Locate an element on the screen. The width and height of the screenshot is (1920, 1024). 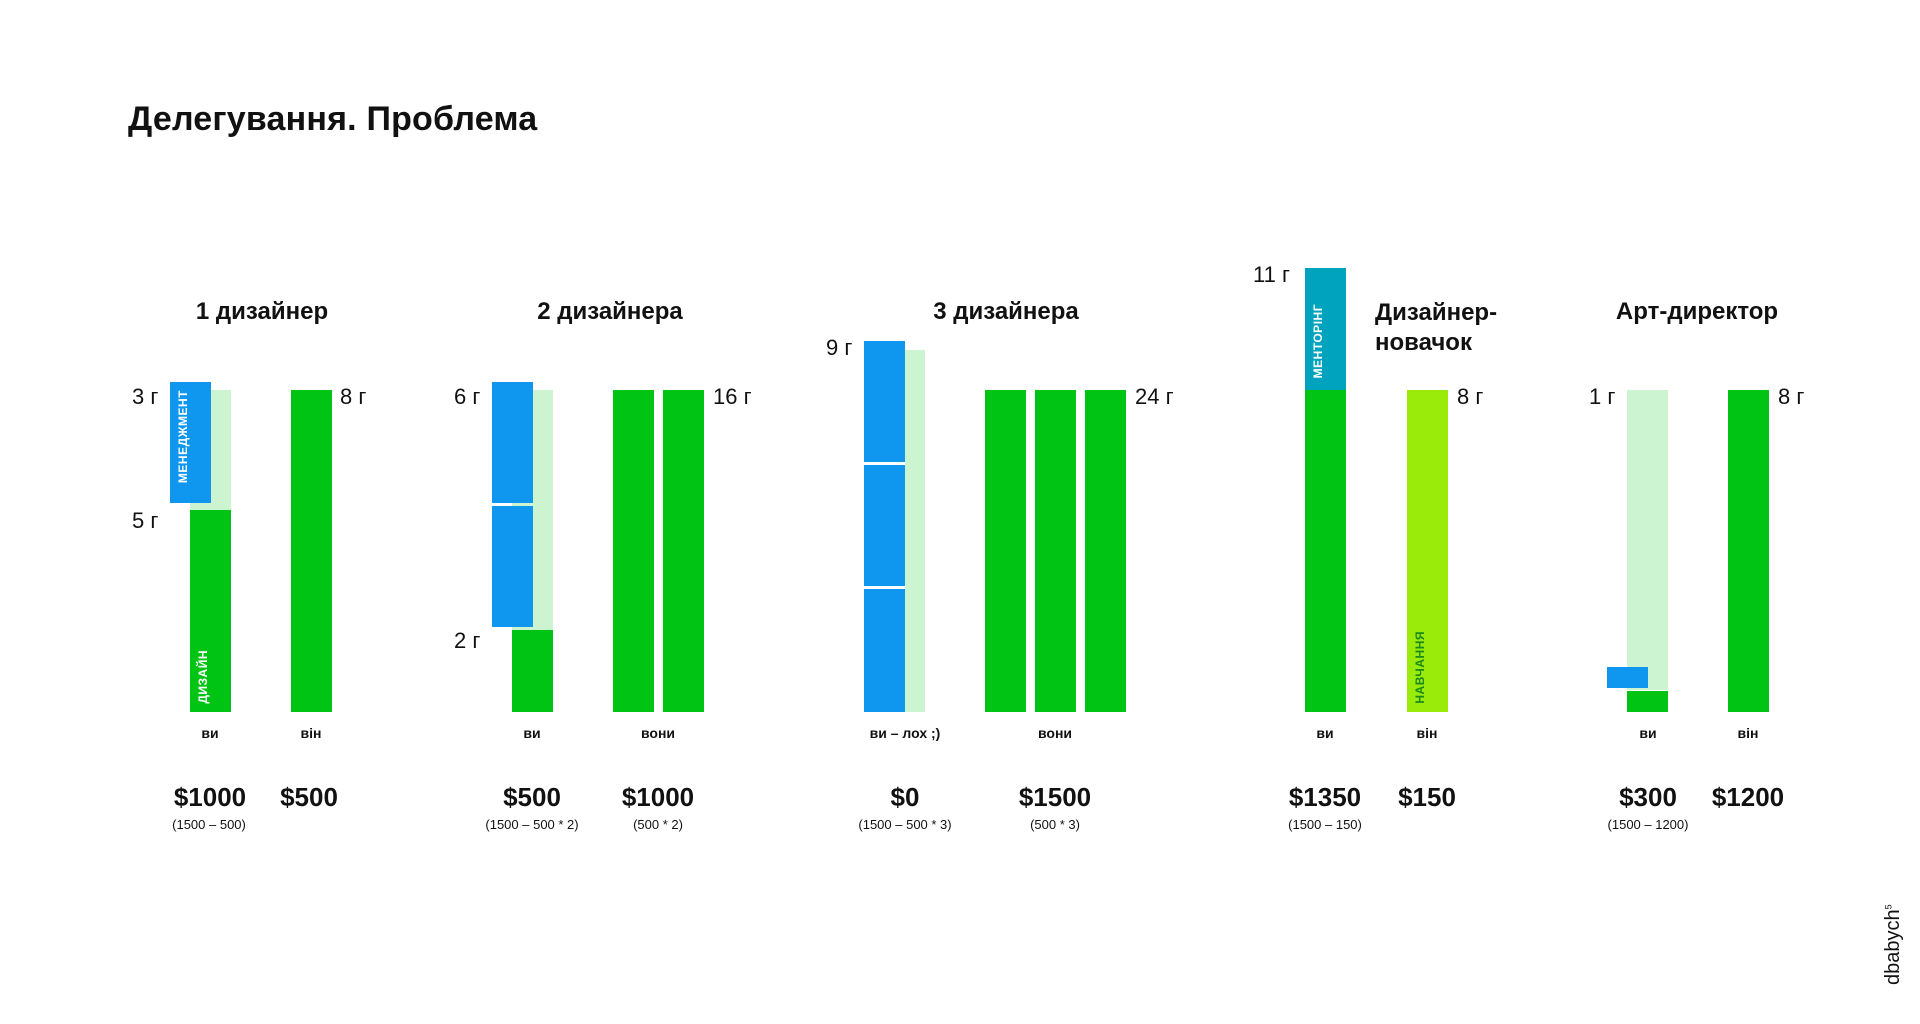
mentoring-bar-label: МЕНТОРІНГ is located at coordinates (1318, 341).